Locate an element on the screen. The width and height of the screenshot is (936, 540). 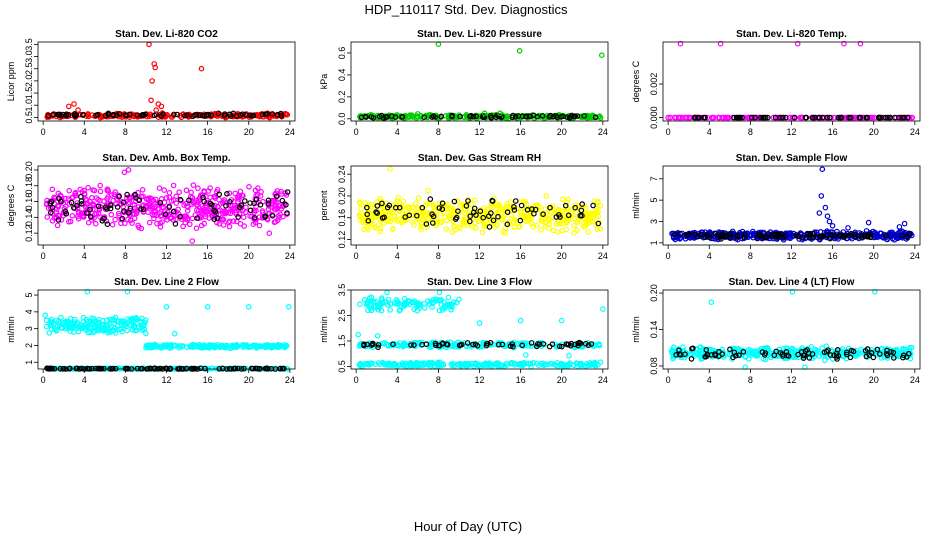
x-tick-label: 20 is located at coordinates (874, 256).